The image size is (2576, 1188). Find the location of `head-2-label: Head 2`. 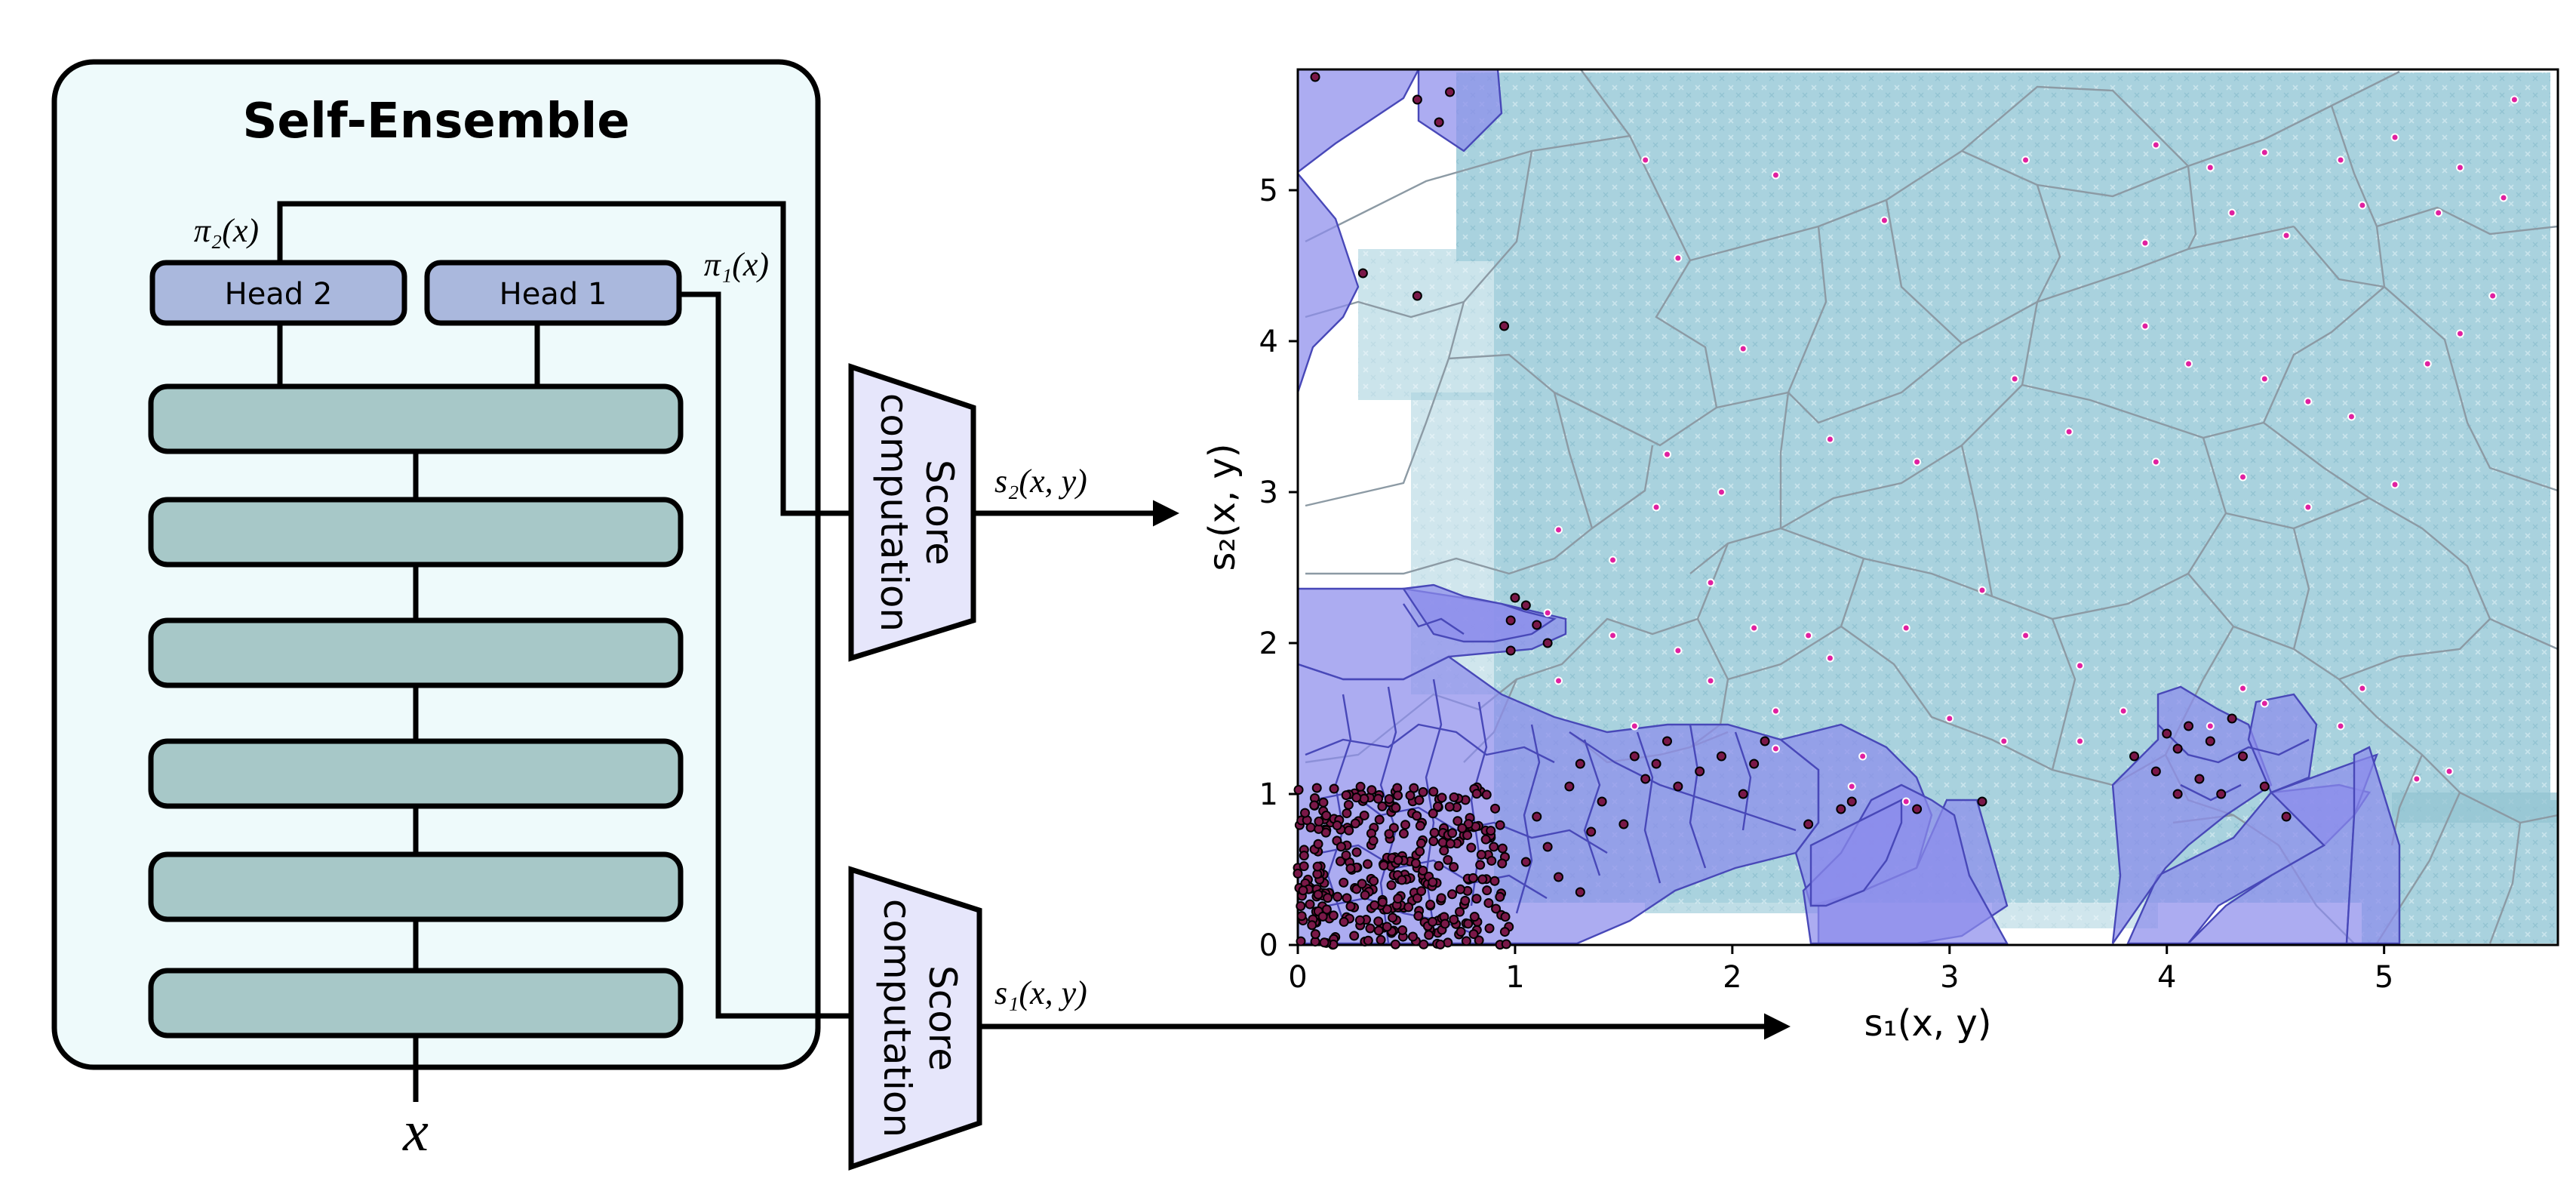

head-2-label: Head 2 is located at coordinates (279, 294).